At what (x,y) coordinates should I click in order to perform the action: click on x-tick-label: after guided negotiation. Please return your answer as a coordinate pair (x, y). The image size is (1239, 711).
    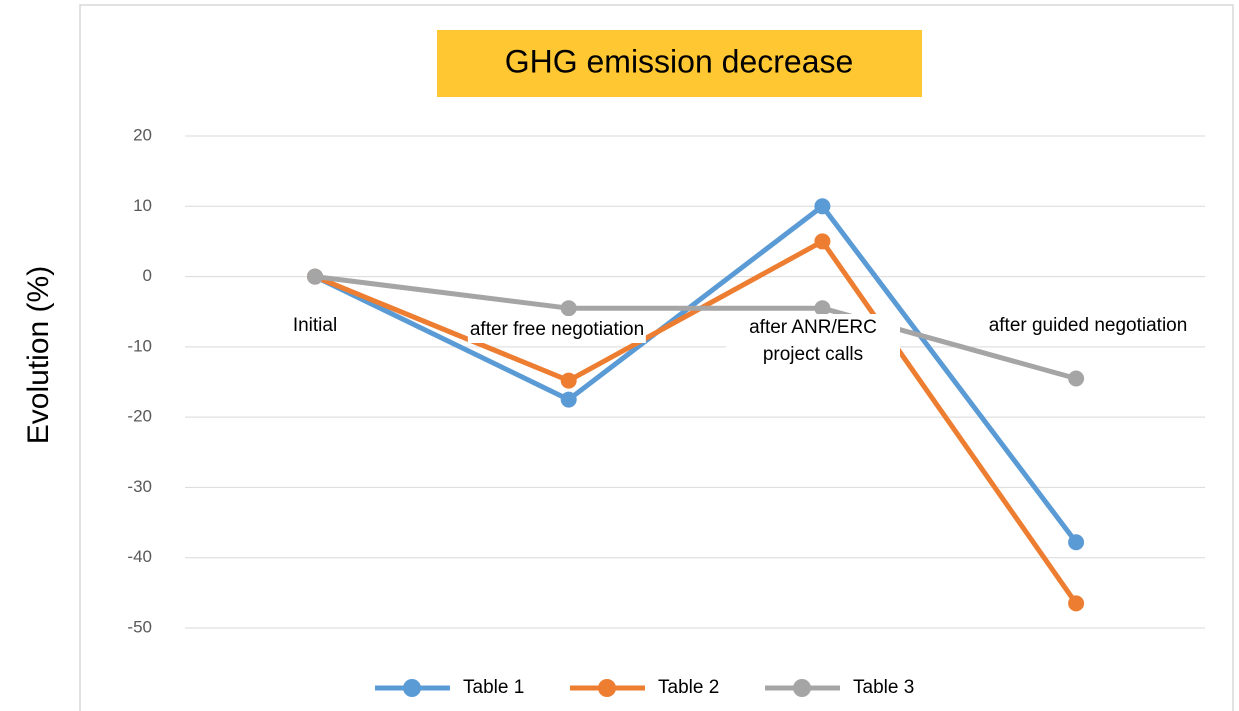
    Looking at the image, I should click on (1088, 325).